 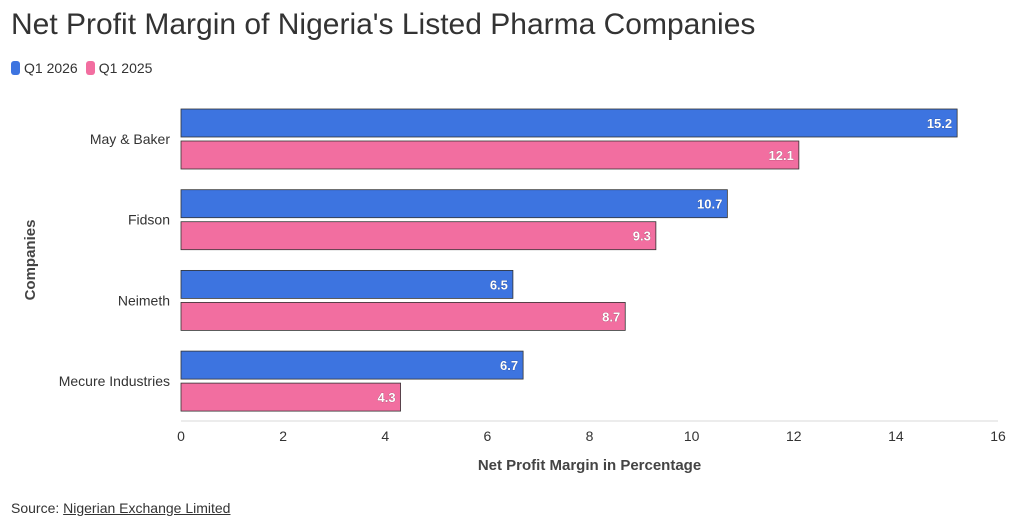 What do you see at coordinates (590, 436) in the screenshot?
I see `x-tick-label: 8` at bounding box center [590, 436].